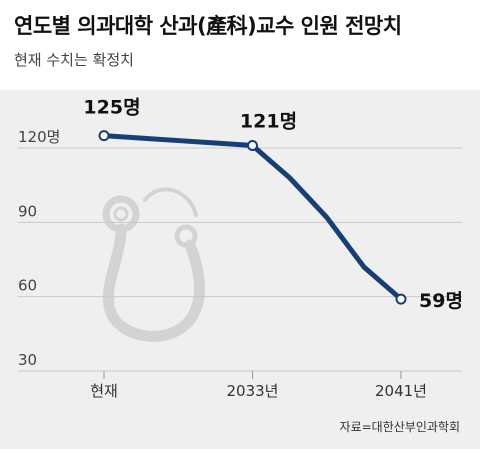  What do you see at coordinates (27, 211) in the screenshot?
I see `y-tick-label: 90` at bounding box center [27, 211].